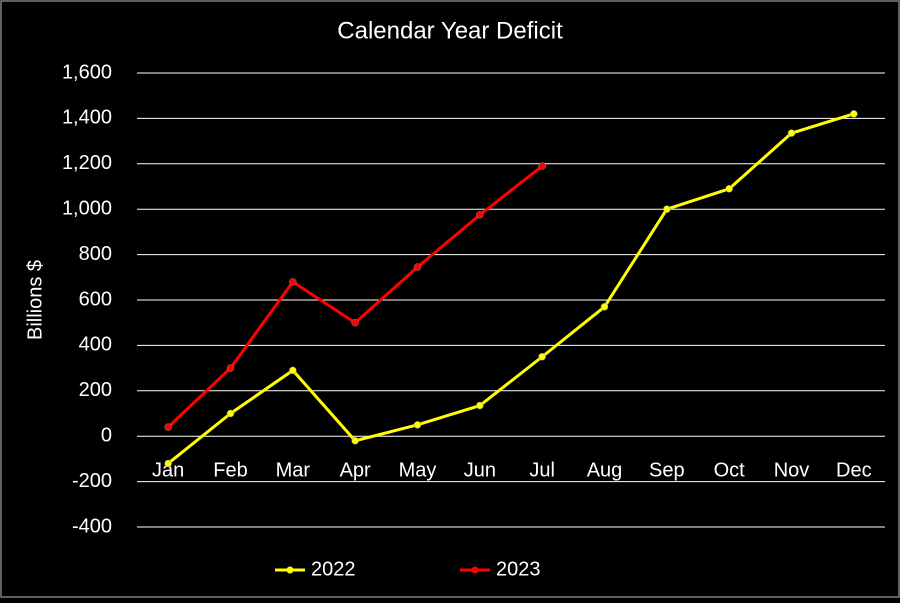 The width and height of the screenshot is (900, 603). Describe the element at coordinates (230, 470) in the screenshot. I see `x-tick-label: Feb` at that location.